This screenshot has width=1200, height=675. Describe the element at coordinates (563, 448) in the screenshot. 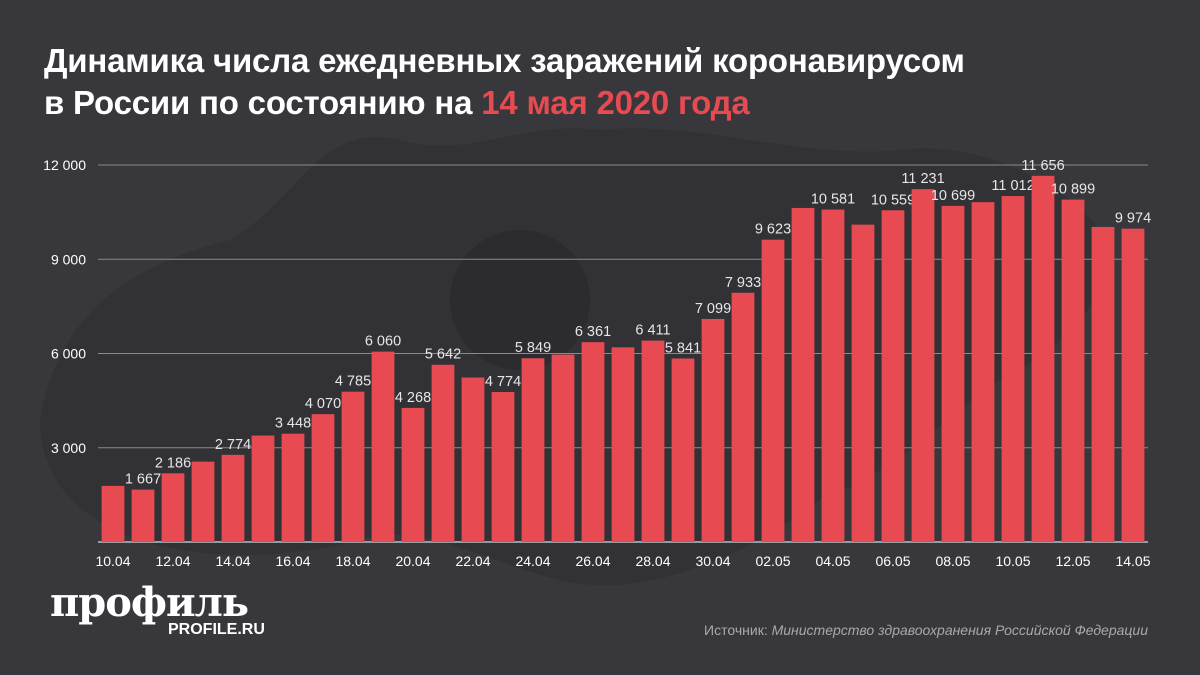

I see `bar-25.04` at that location.